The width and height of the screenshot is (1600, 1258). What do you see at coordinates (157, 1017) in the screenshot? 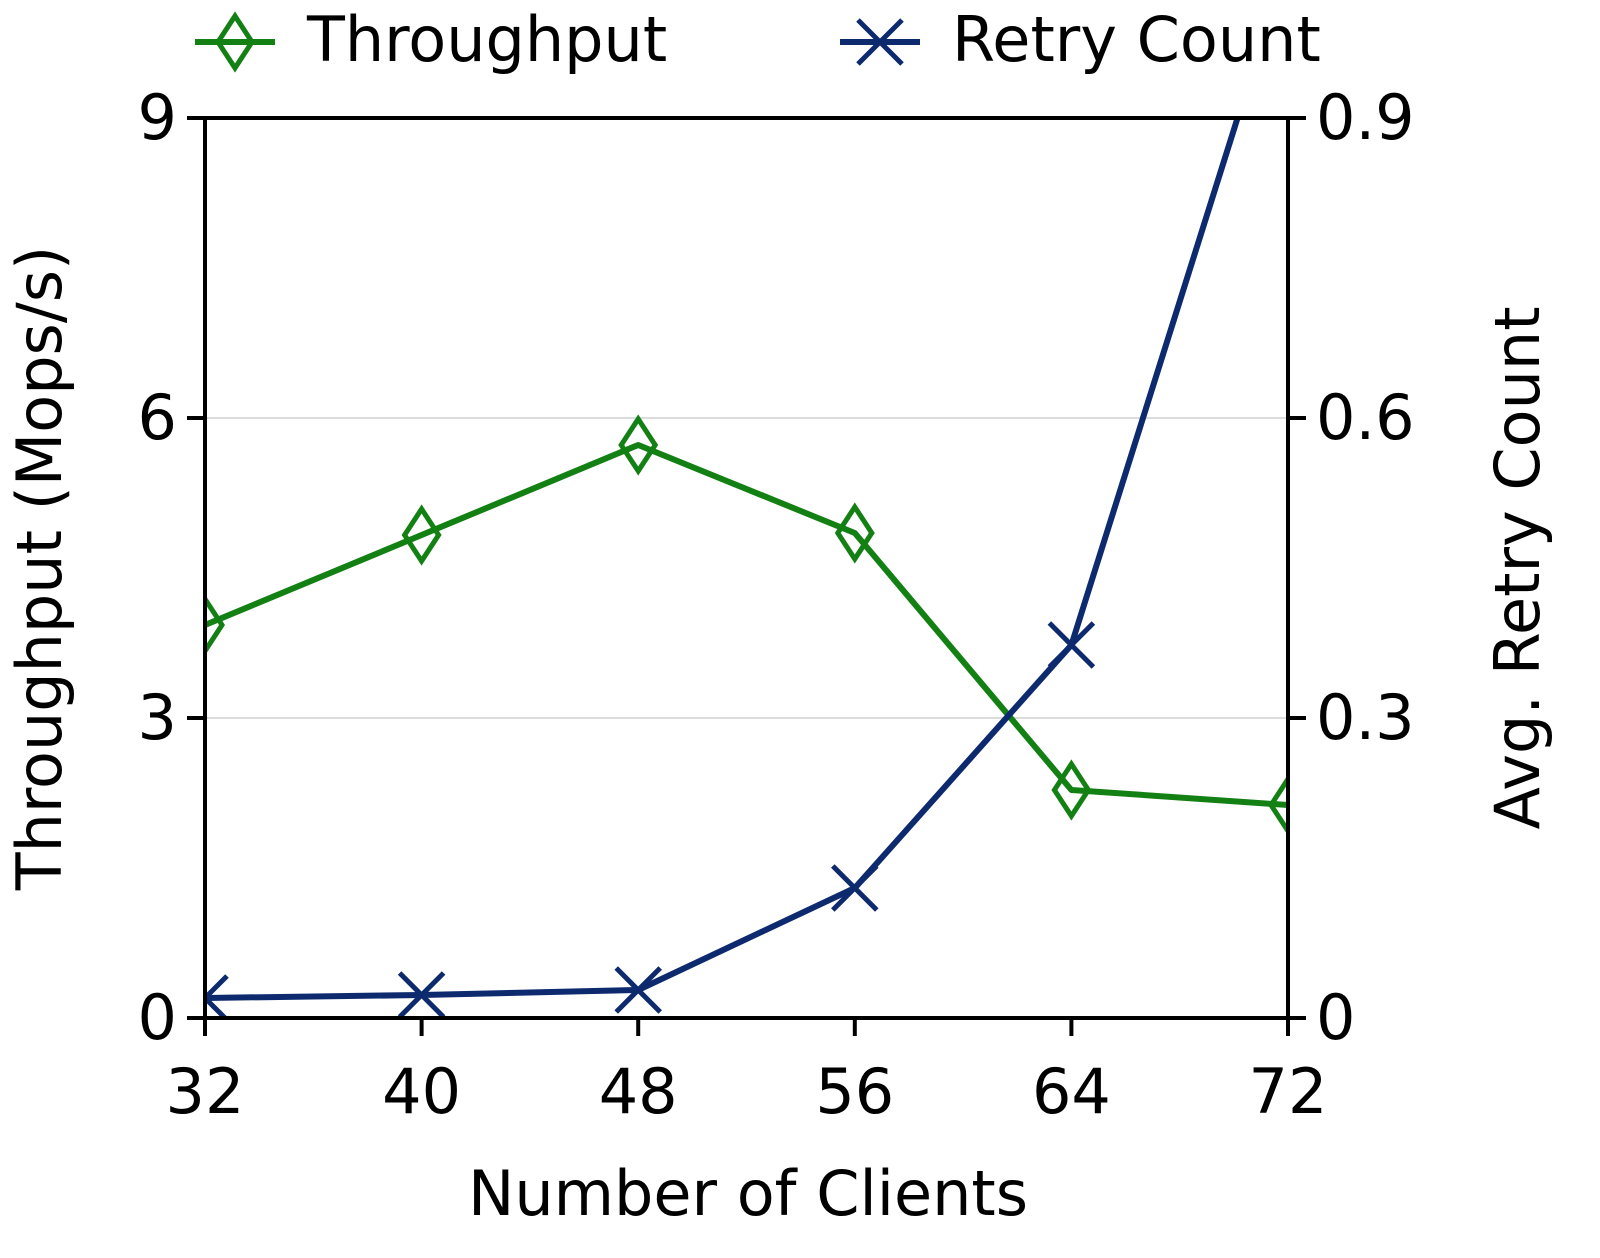
I see `y-tick-label: 0` at bounding box center [157, 1017].